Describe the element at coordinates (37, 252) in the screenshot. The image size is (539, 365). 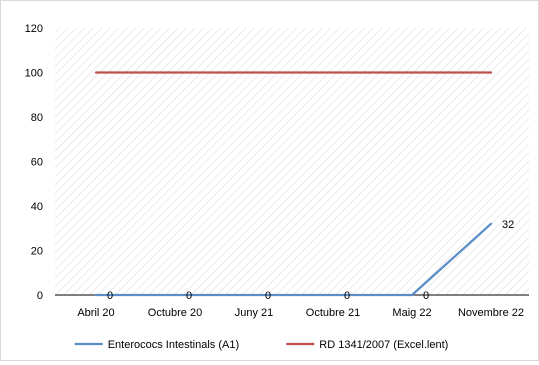
I see `y-tick-label: 20` at that location.